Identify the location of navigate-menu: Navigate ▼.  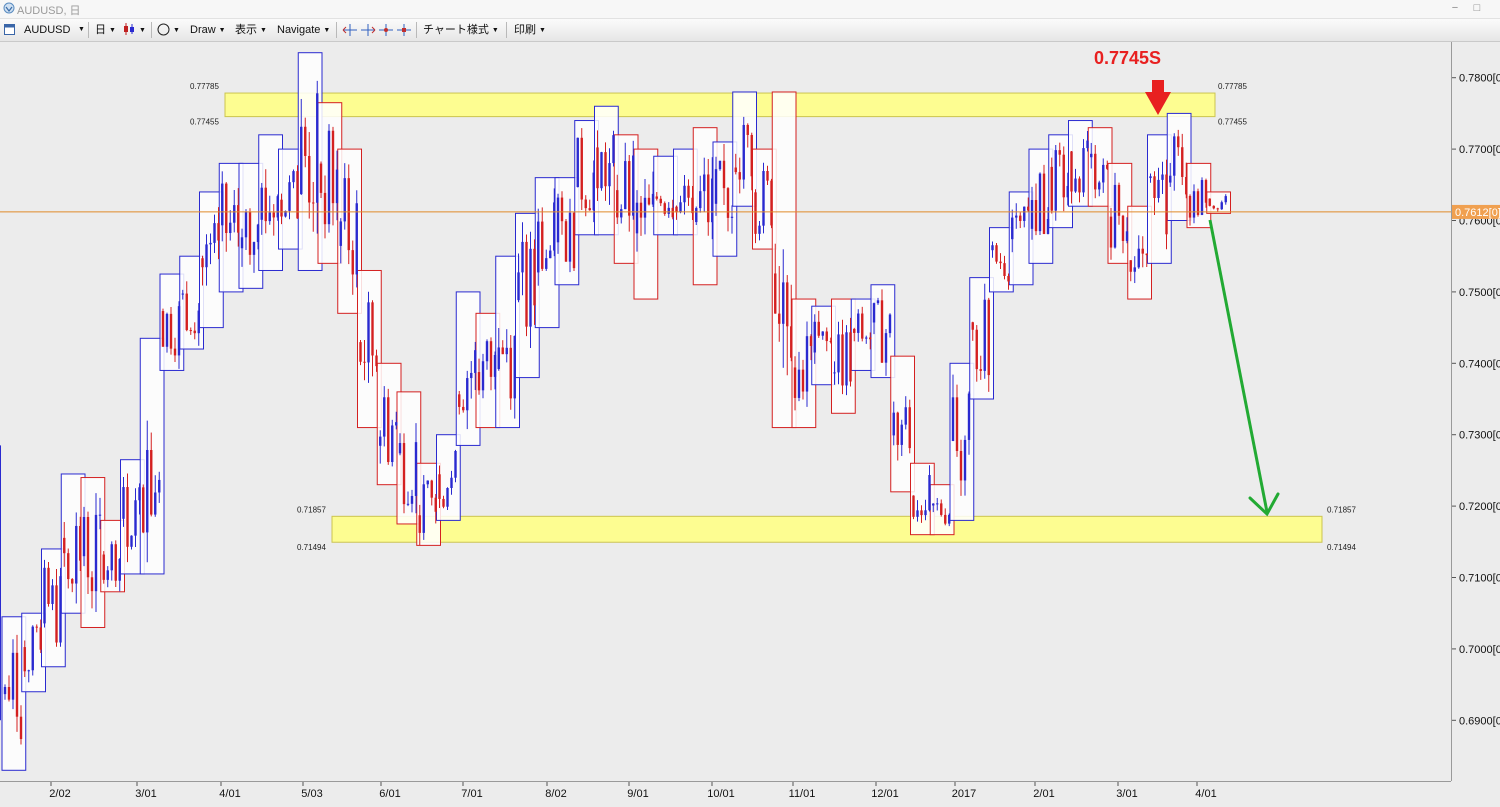
(303, 30).